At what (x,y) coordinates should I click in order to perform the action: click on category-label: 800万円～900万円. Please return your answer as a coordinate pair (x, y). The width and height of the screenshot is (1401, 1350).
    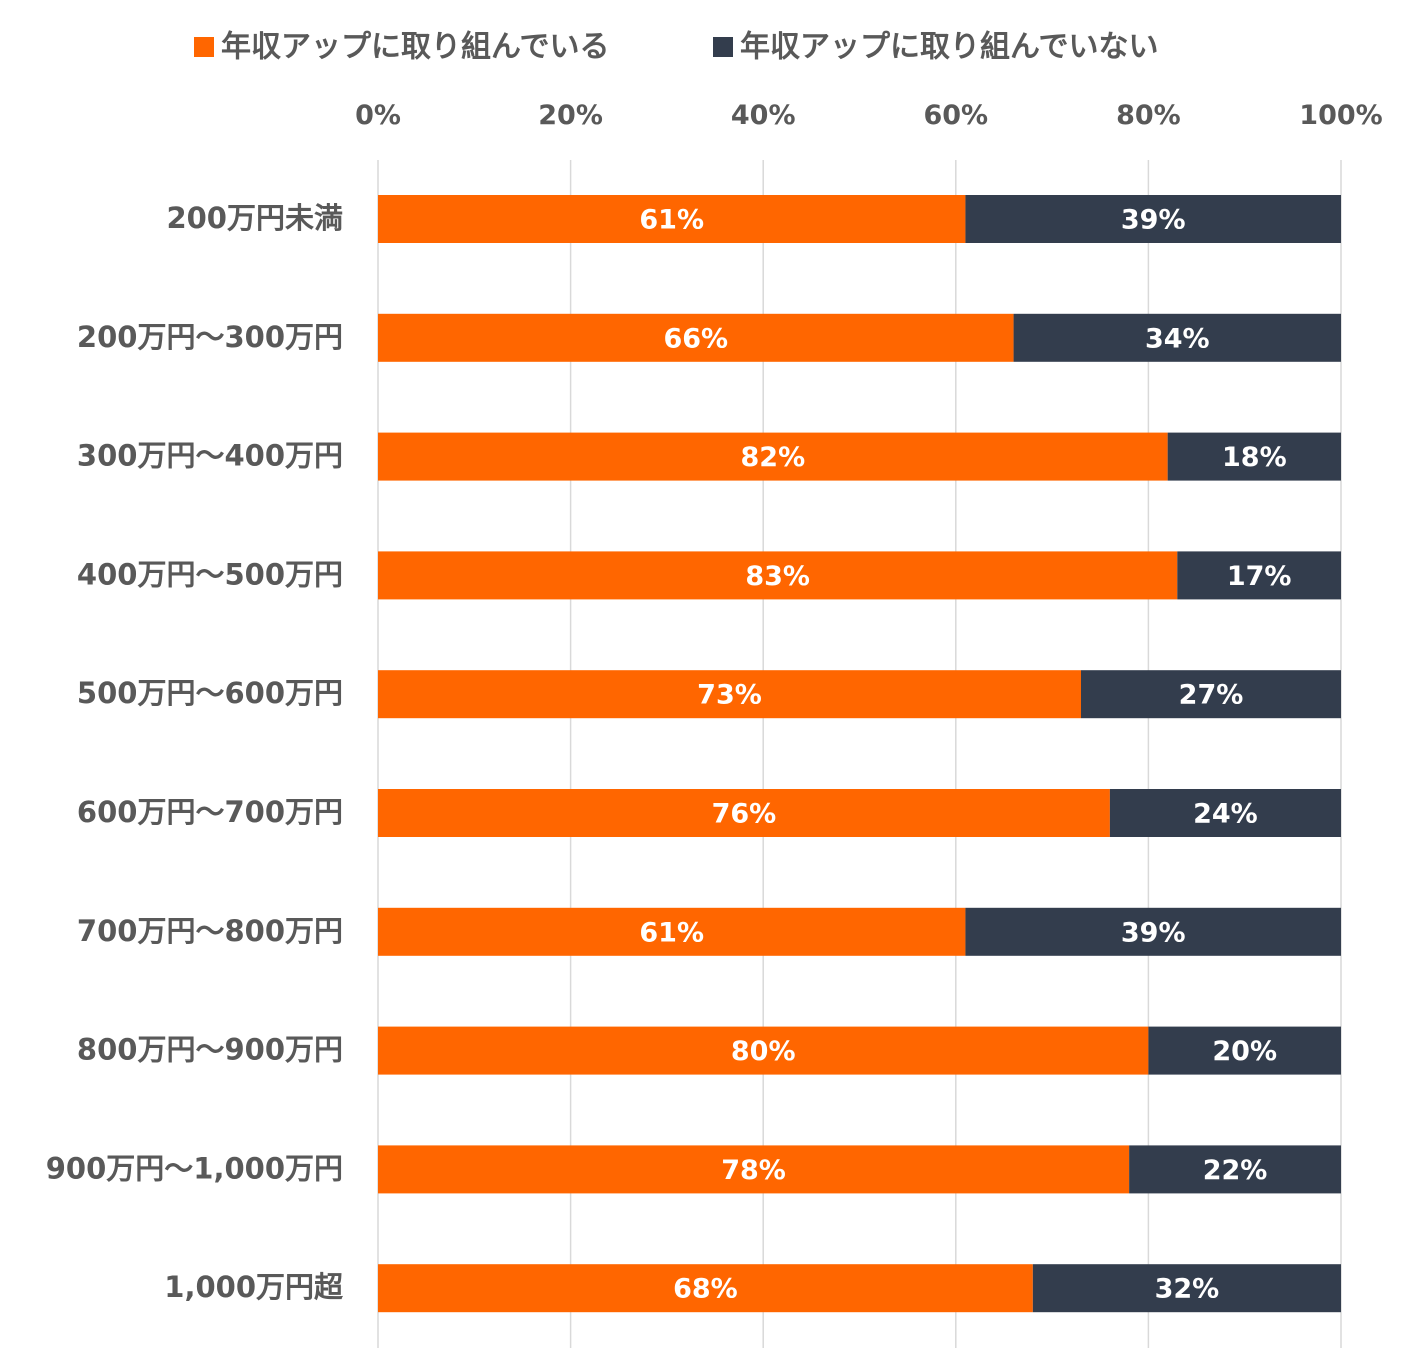
    Looking at the image, I should click on (210, 1050).